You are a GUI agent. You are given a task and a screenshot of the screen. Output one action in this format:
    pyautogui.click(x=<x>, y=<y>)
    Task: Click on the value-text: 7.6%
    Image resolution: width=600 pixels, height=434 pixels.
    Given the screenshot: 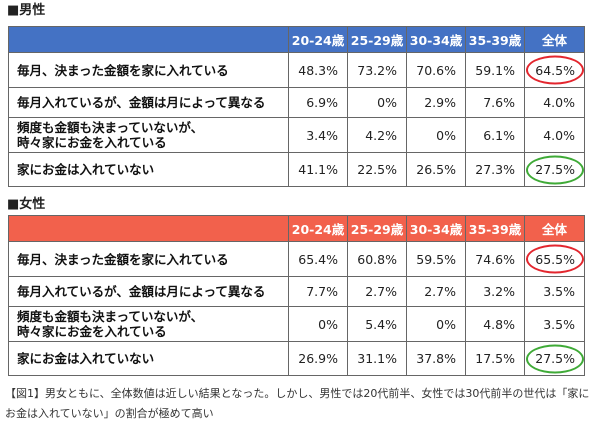 What is the action you would take?
    pyautogui.click(x=499, y=102)
    